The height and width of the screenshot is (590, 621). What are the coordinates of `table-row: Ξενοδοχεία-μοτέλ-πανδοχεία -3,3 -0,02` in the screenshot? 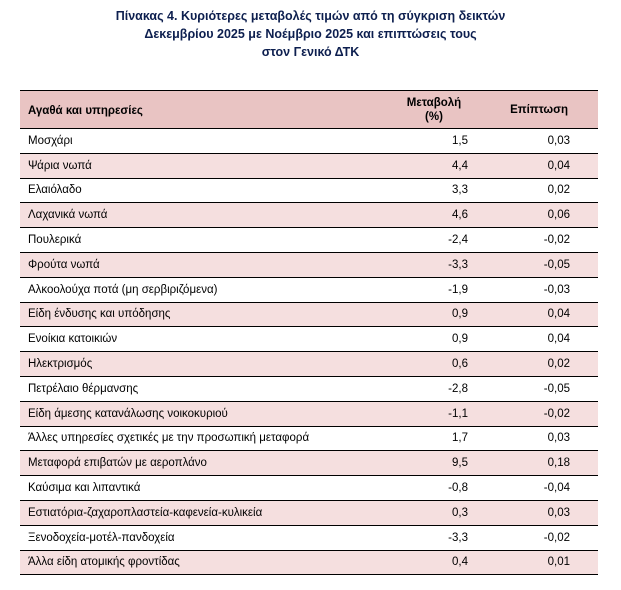 It's located at (309, 538).